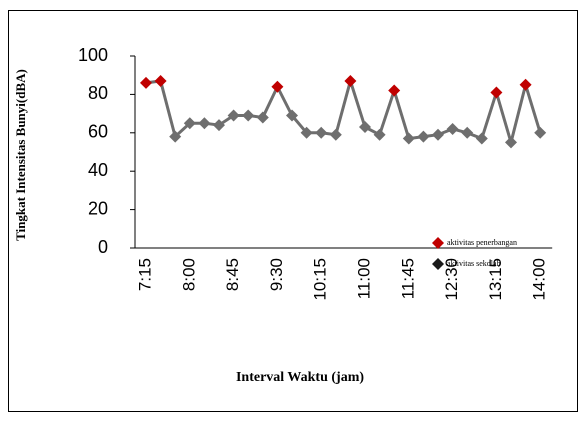  What do you see at coordinates (188, 274) in the screenshot?
I see `x-tick-label: 8:00` at bounding box center [188, 274].